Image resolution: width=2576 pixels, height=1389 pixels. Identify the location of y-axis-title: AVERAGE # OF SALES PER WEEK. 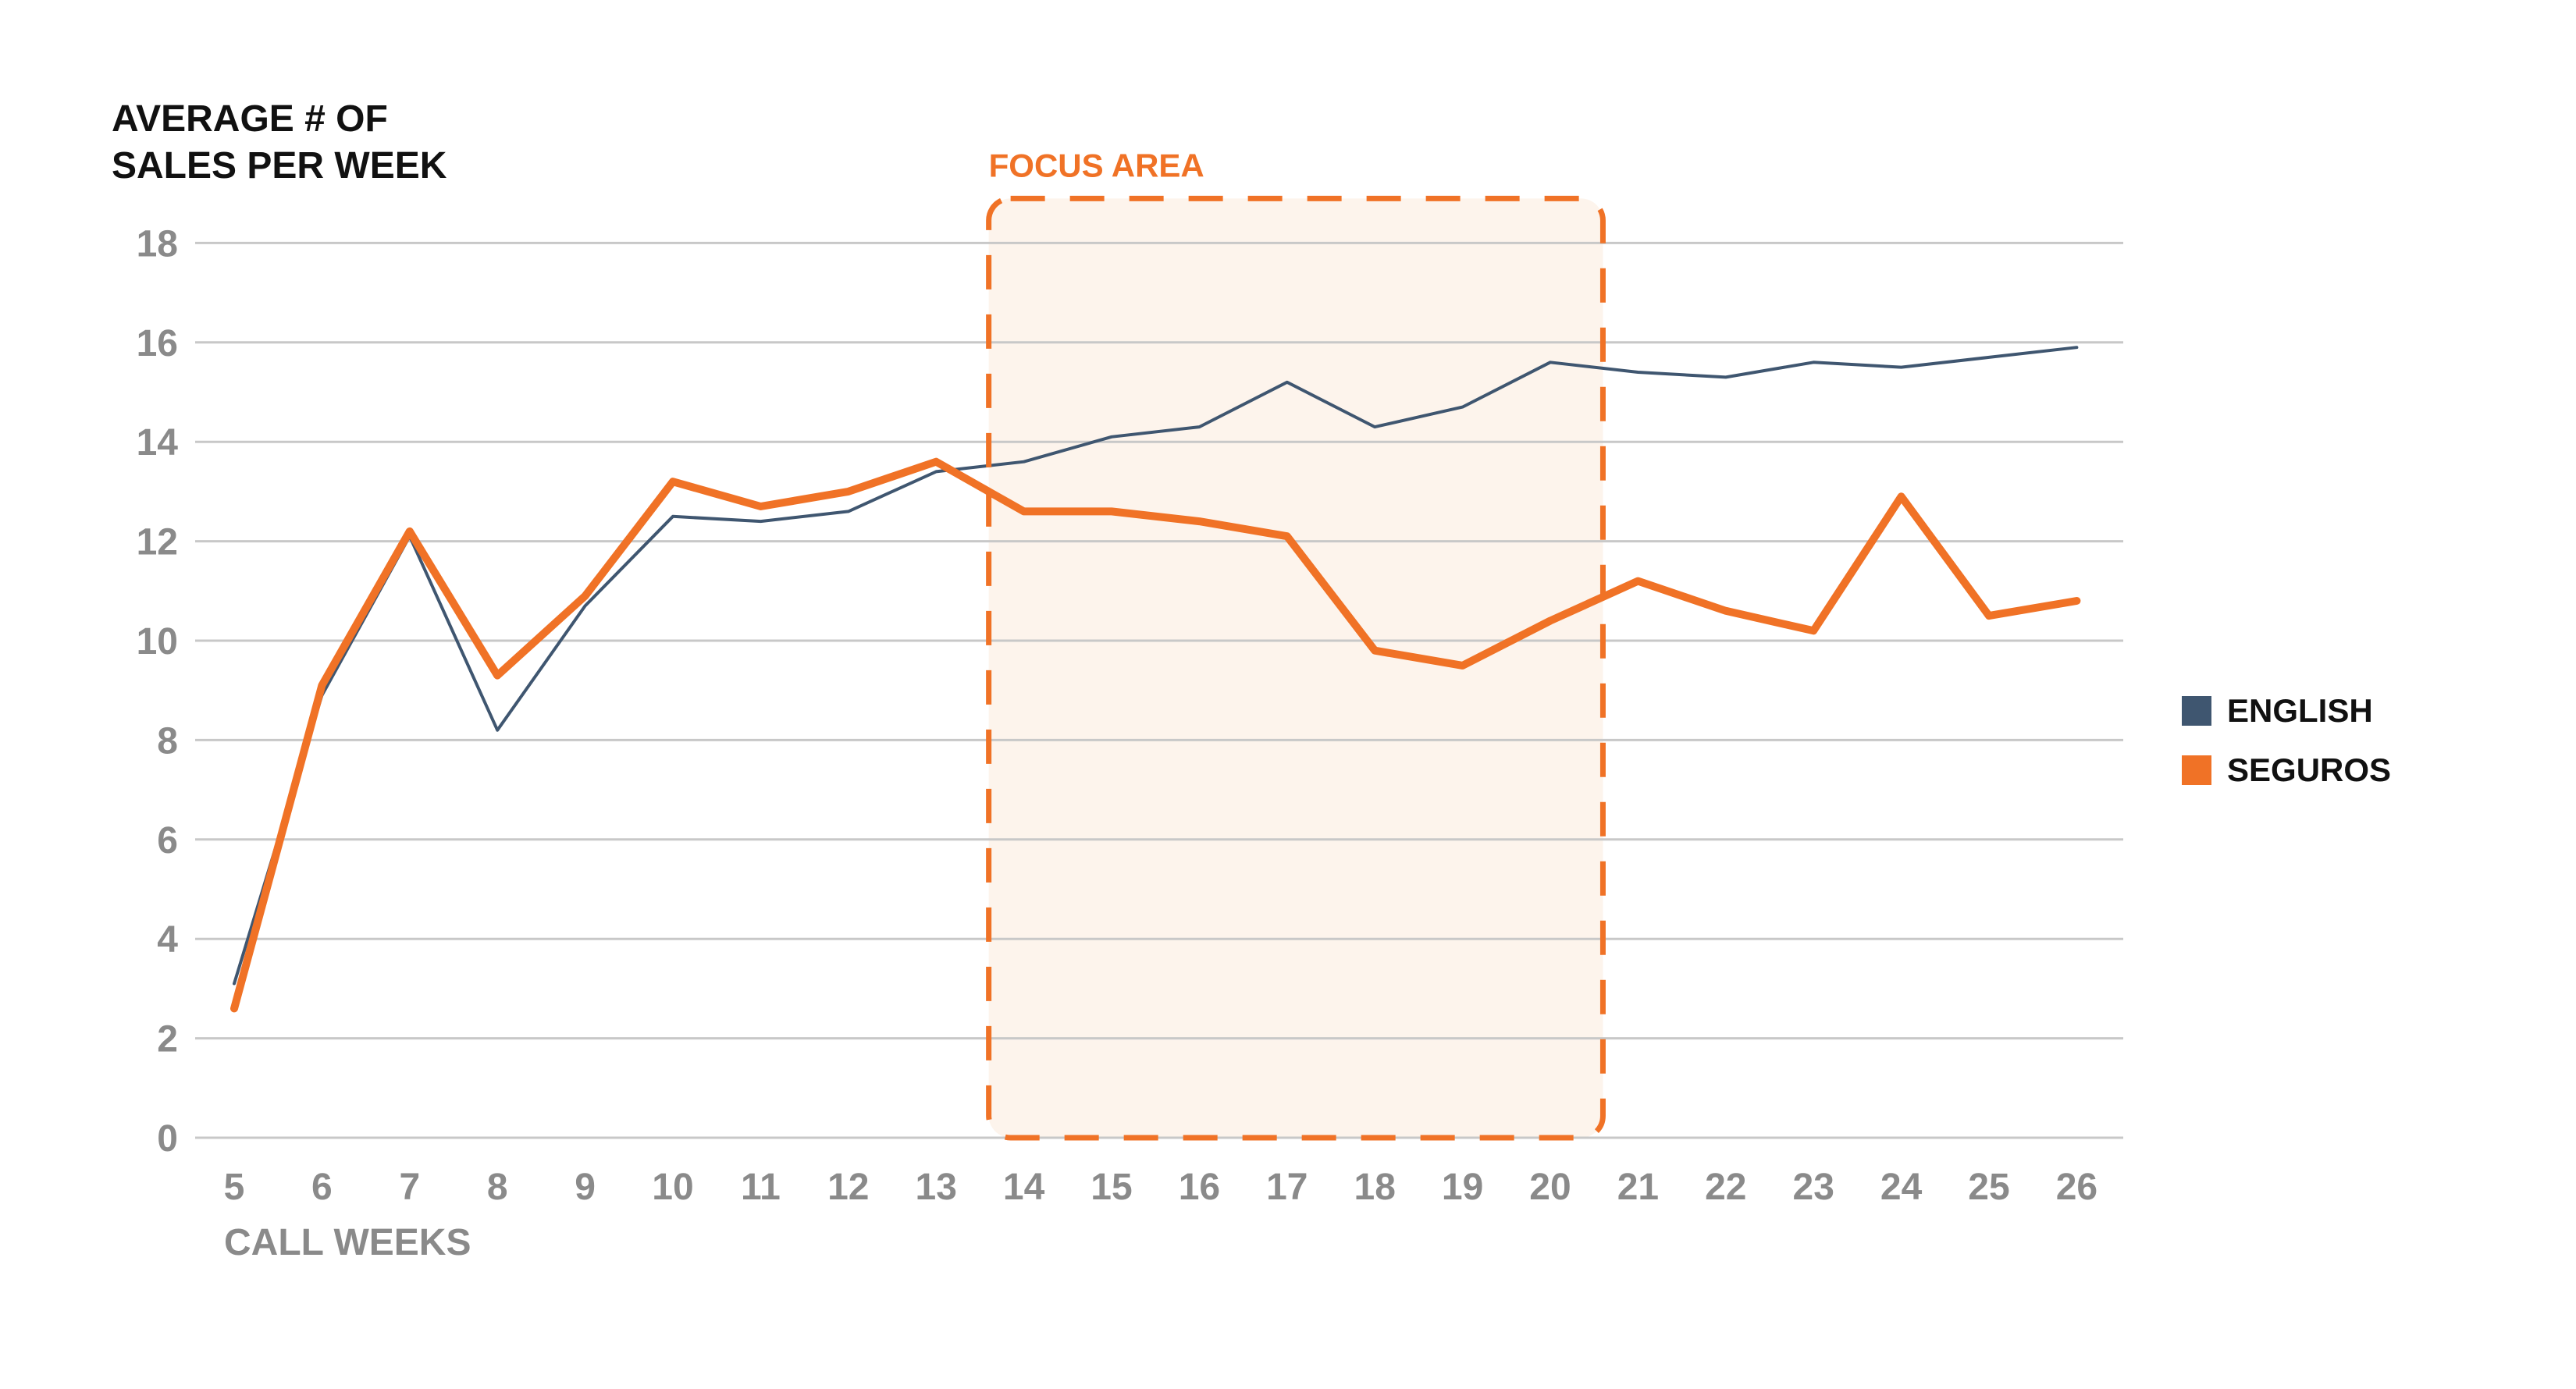
(279, 143).